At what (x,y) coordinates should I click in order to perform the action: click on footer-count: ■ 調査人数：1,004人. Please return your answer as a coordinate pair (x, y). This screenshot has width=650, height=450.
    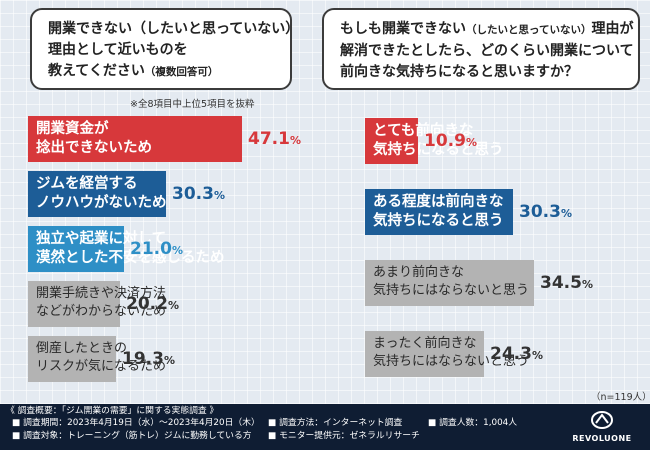
    Looking at the image, I should click on (473, 423).